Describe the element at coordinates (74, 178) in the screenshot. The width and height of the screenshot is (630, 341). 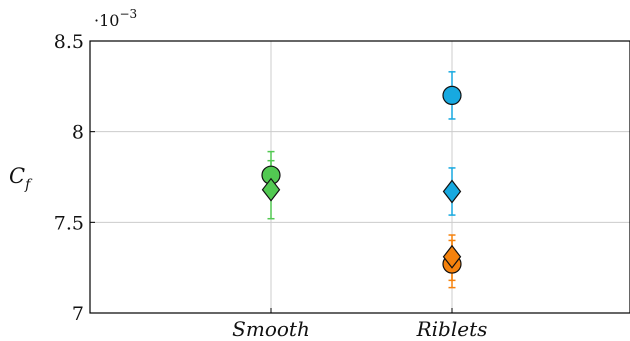
I see `y-tick-labels: 7 7.5 8 8.5` at that location.